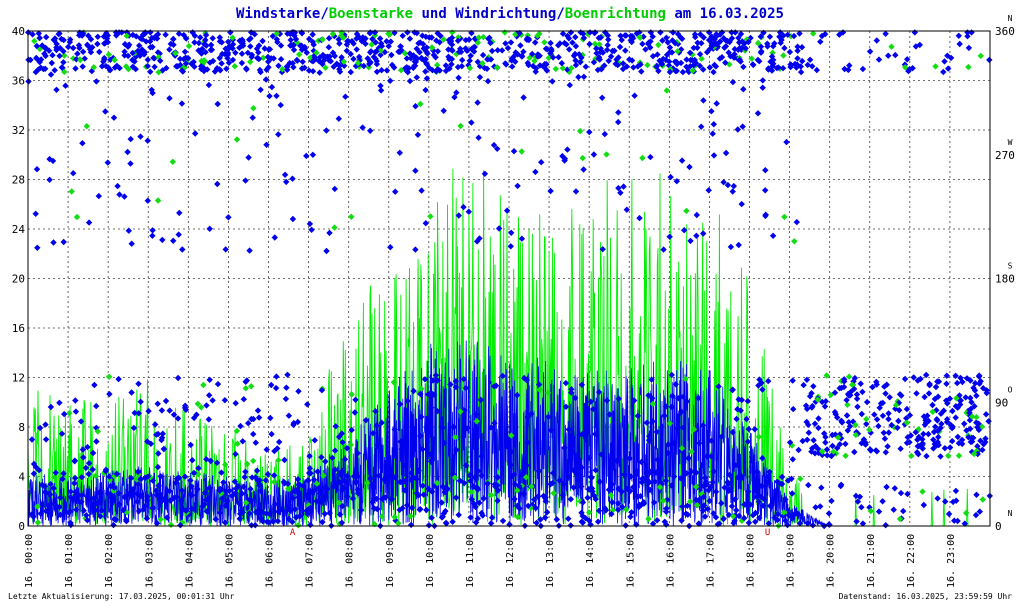  Describe the element at coordinates (615, 14) in the screenshot. I see `title-part: Boenrichtung` at that location.